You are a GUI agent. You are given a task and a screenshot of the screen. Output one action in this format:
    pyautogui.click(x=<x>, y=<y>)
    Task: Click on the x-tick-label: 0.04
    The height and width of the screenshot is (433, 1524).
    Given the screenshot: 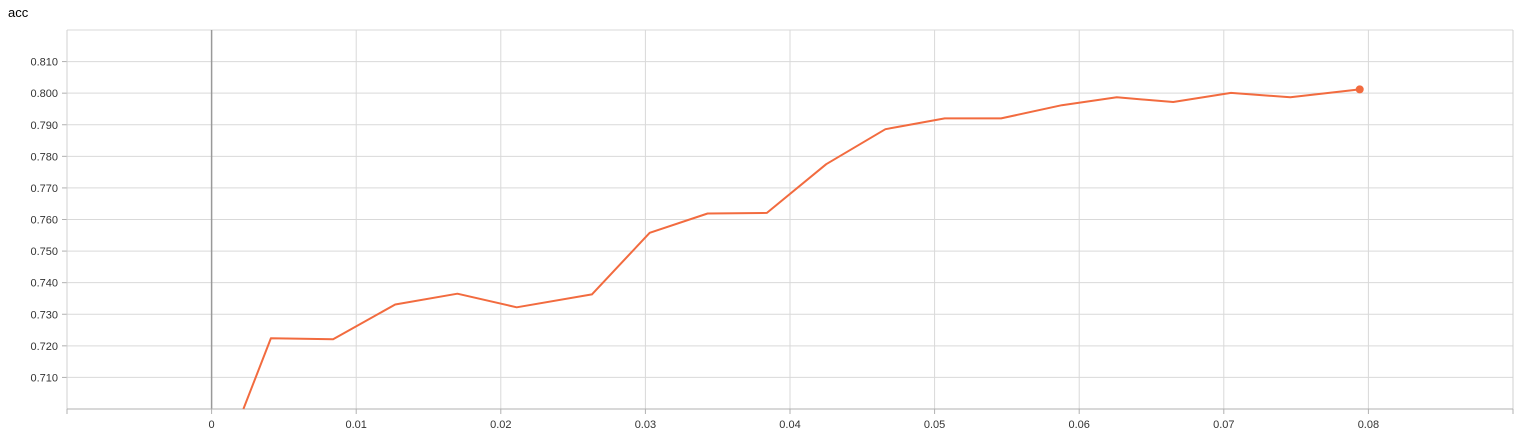 What is the action you would take?
    pyautogui.click(x=789, y=425)
    